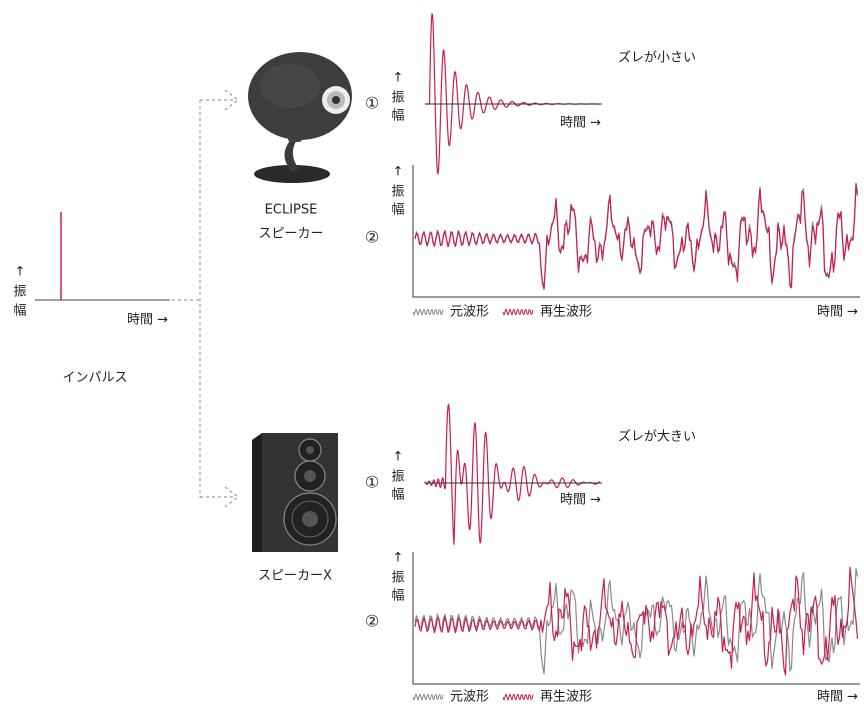 The height and width of the screenshot is (707, 864). I want to click on speaker-name: スピーカーX, so click(295, 576).